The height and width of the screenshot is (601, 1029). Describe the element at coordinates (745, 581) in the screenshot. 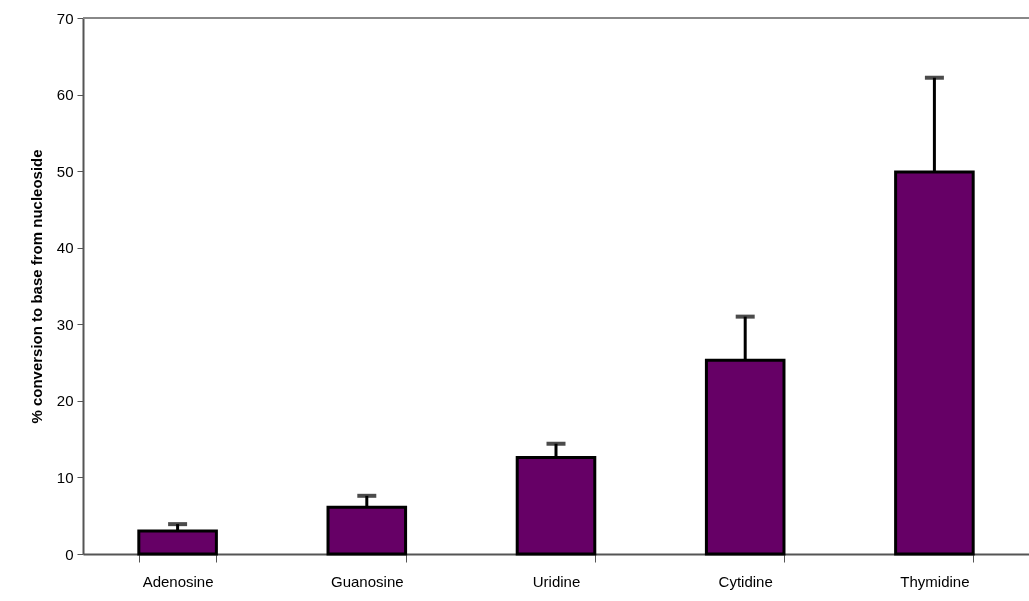

I see `x-tick-label: Cytidine` at that location.